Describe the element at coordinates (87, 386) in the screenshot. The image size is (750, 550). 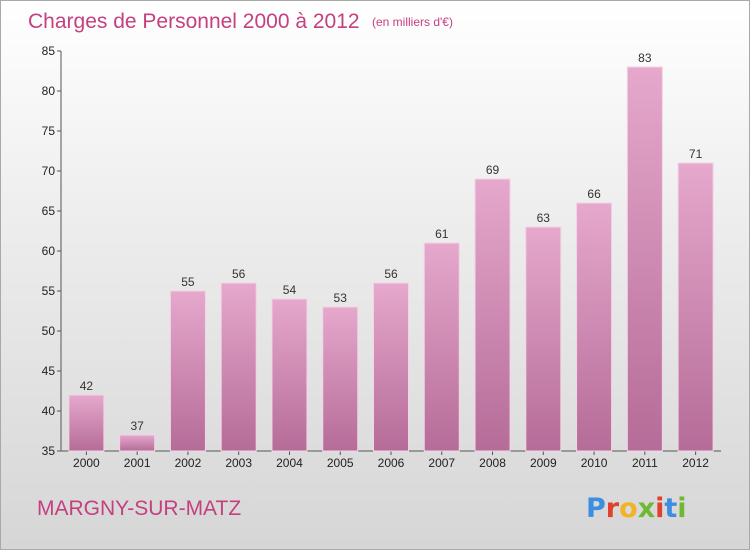
I see `value-label: 42` at that location.